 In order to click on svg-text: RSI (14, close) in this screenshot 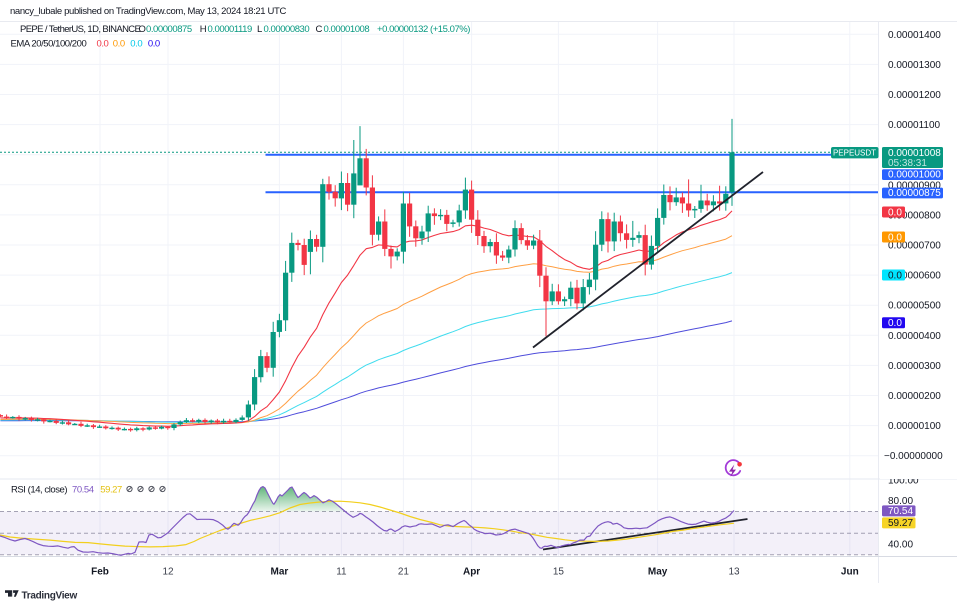, I will do `click(39, 490)`.